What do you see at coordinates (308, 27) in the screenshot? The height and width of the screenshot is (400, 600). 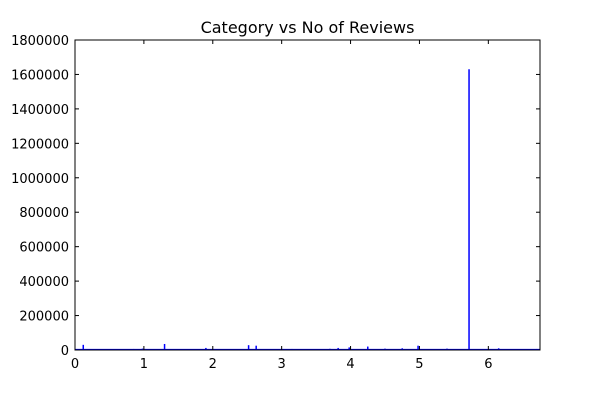 I see `chart-title: Category vs No of Reviews` at bounding box center [308, 27].